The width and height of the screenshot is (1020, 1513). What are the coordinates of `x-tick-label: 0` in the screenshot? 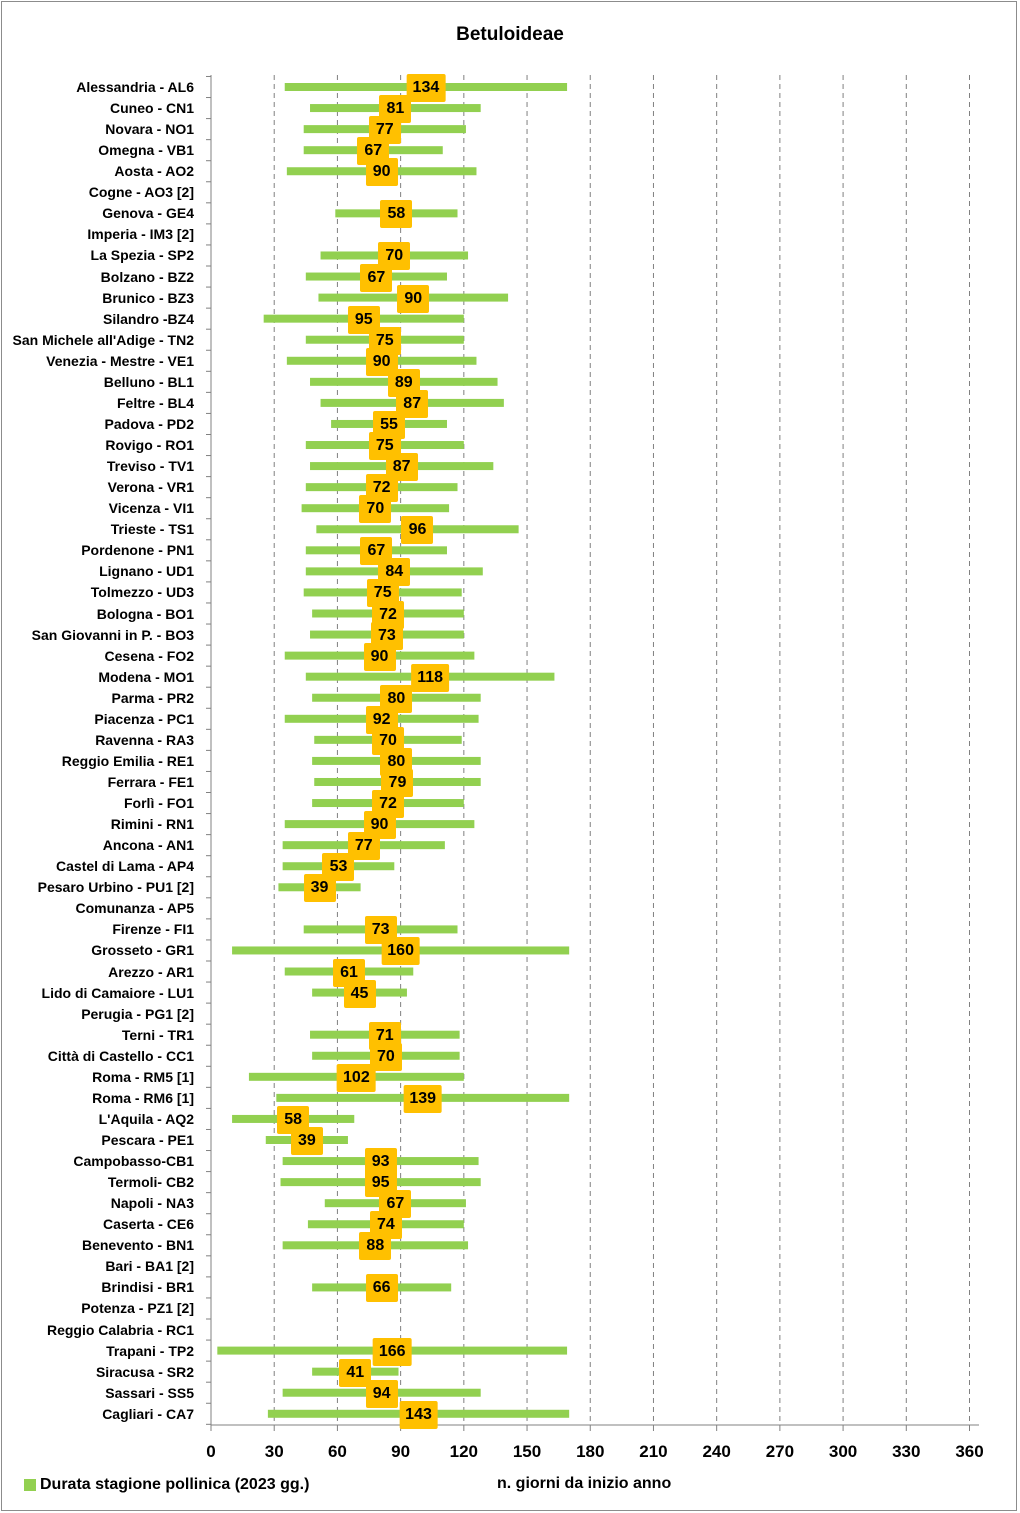 It's located at (211, 1451).